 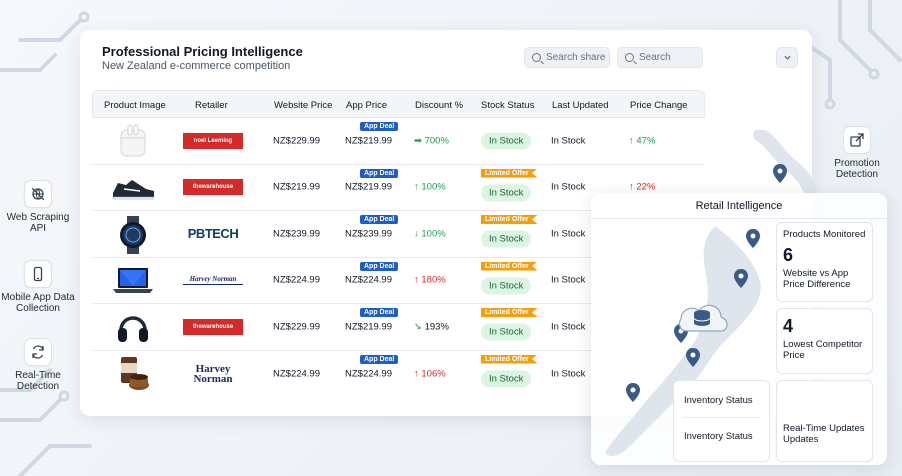 I want to click on feature-web-scraping: Web Scraping API, so click(x=38, y=207).